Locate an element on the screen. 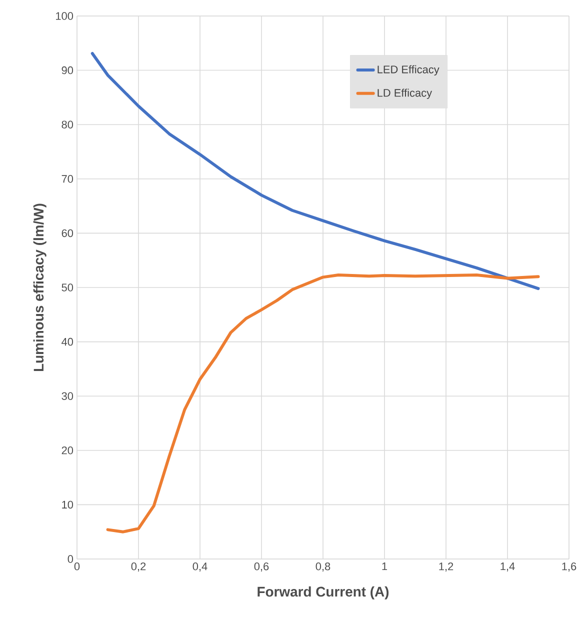 This screenshot has width=583, height=639. x-tick-label: 0 is located at coordinates (77, 566).